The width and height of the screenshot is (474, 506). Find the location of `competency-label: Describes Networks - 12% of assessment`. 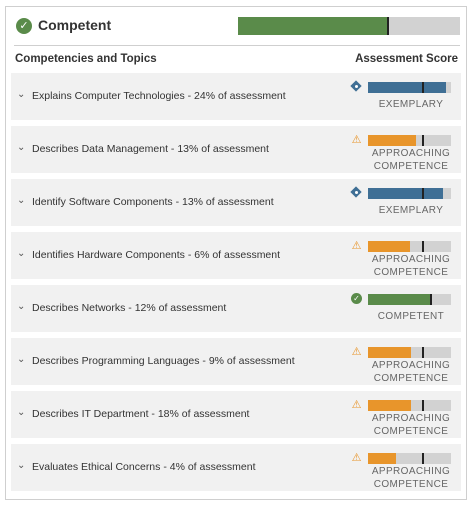

competency-label: Describes Networks - 12% of assessment is located at coordinates (129, 308).